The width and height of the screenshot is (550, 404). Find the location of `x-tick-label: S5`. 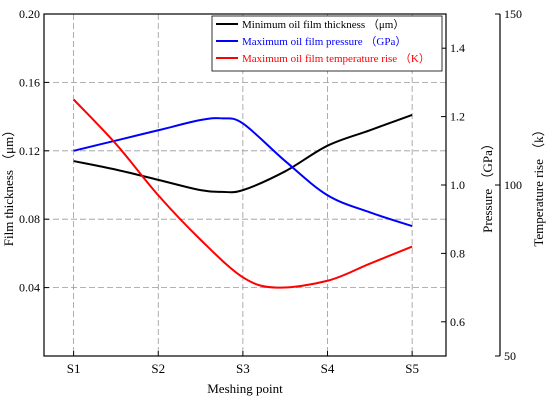

x-tick-label: S5 is located at coordinates (412, 368).